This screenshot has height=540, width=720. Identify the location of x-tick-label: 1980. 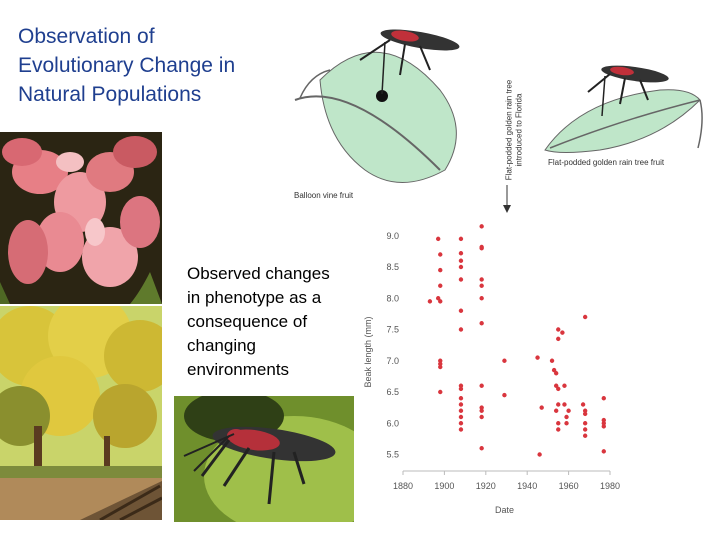
(610, 486).